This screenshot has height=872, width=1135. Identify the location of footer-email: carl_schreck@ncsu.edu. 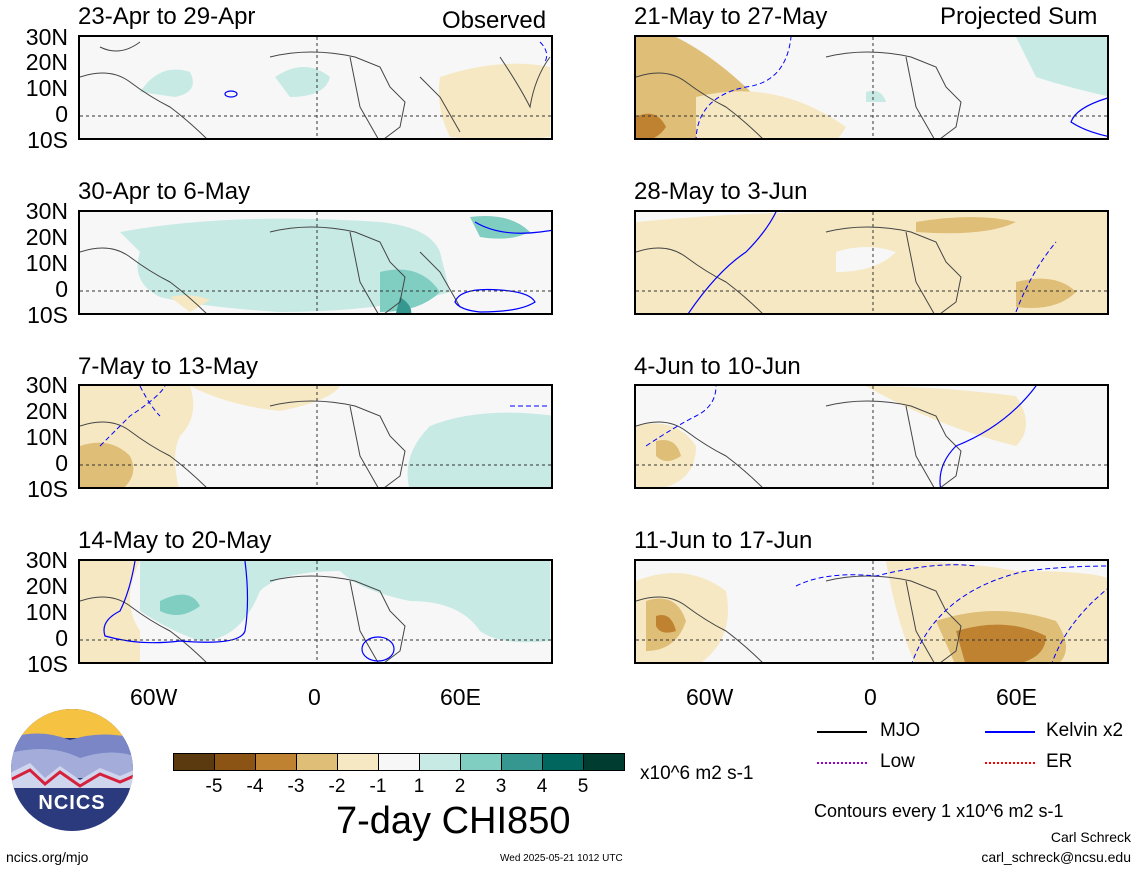
(1056, 857).